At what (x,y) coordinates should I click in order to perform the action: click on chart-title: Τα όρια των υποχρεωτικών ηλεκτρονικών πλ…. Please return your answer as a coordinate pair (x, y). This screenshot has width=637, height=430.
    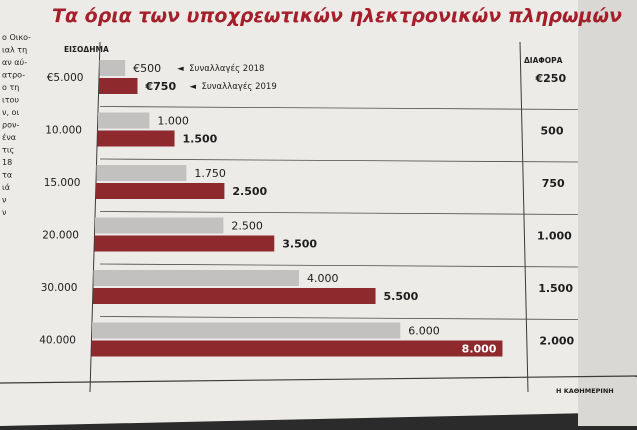
    Looking at the image, I should click on (337, 16).